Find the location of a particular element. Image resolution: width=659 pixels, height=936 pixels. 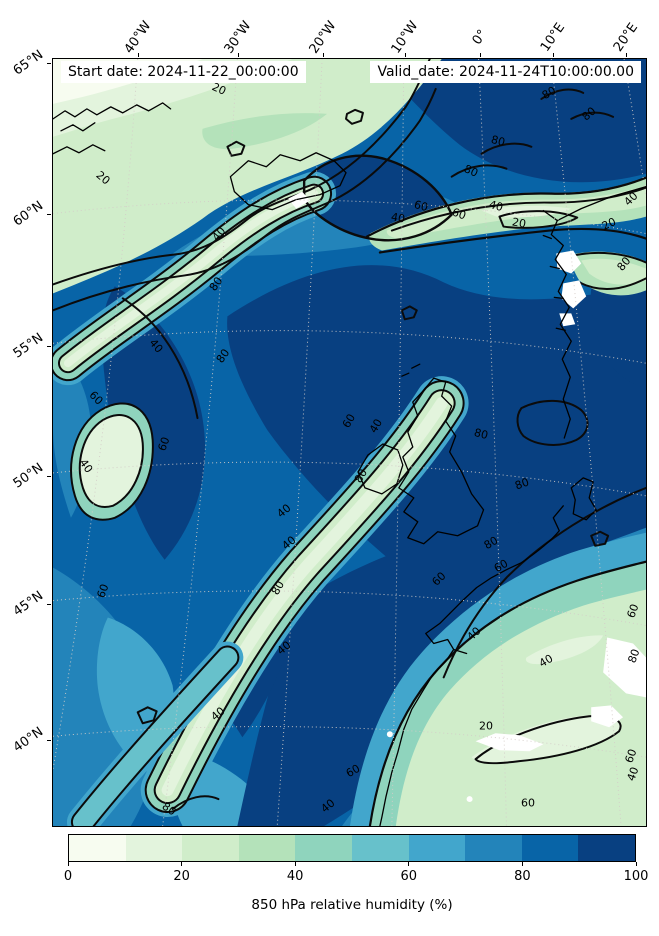

colorbar-tick-label: 40 is located at coordinates (295, 876).